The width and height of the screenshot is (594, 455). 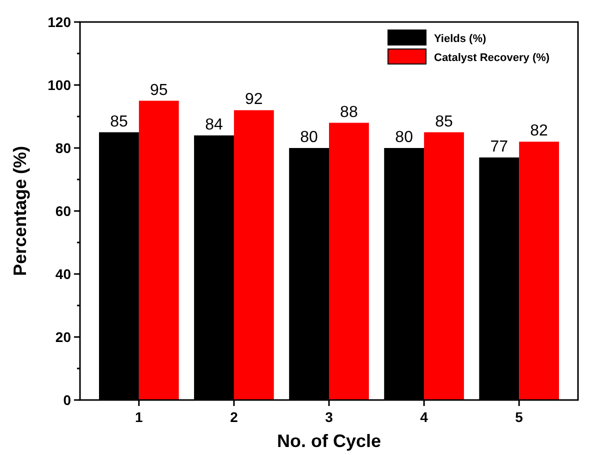 What do you see at coordinates (460, 39) in the screenshot?
I see `legend-label: Yields (%)` at bounding box center [460, 39].